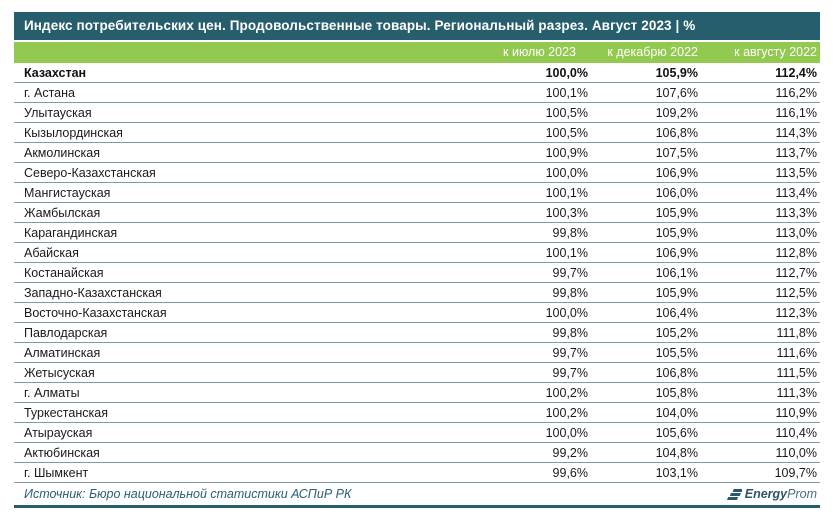 The image size is (833, 519). I want to click on value-cell: 110,0%, so click(760, 452).